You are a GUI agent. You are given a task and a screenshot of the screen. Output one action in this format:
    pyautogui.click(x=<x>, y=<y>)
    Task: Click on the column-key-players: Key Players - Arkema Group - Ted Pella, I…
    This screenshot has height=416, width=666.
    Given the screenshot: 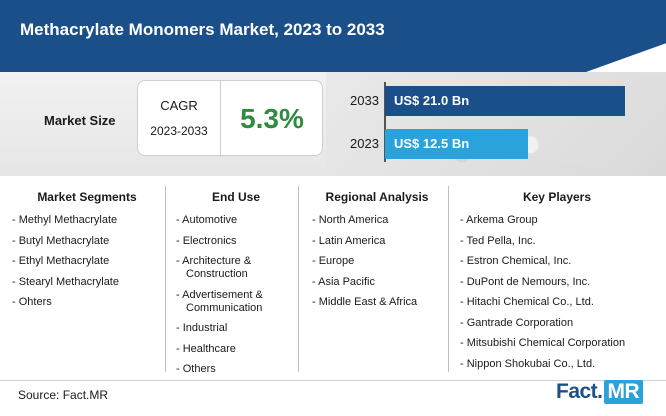 What is the action you would take?
    pyautogui.click(x=557, y=282)
    